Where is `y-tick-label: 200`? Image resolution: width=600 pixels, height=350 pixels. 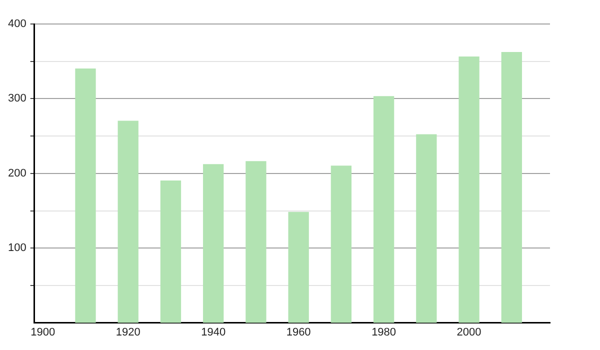
y-tick-label: 200 is located at coordinates (17, 173).